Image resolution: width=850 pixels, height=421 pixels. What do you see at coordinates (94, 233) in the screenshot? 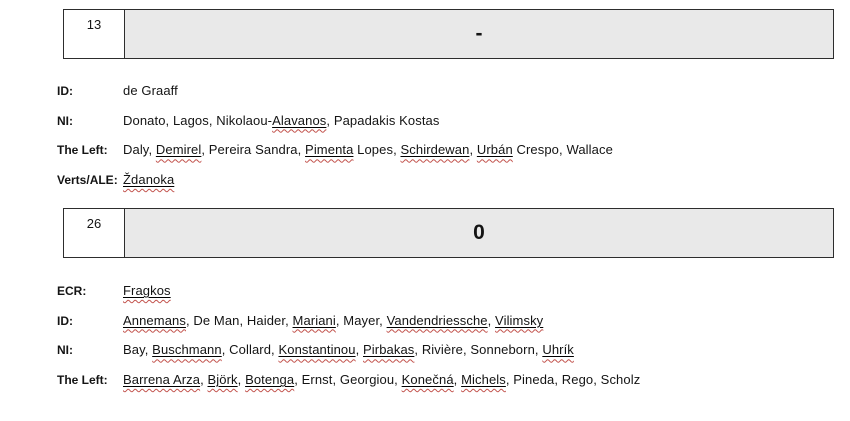
I see `tally-count-cell: 26` at bounding box center [94, 233].